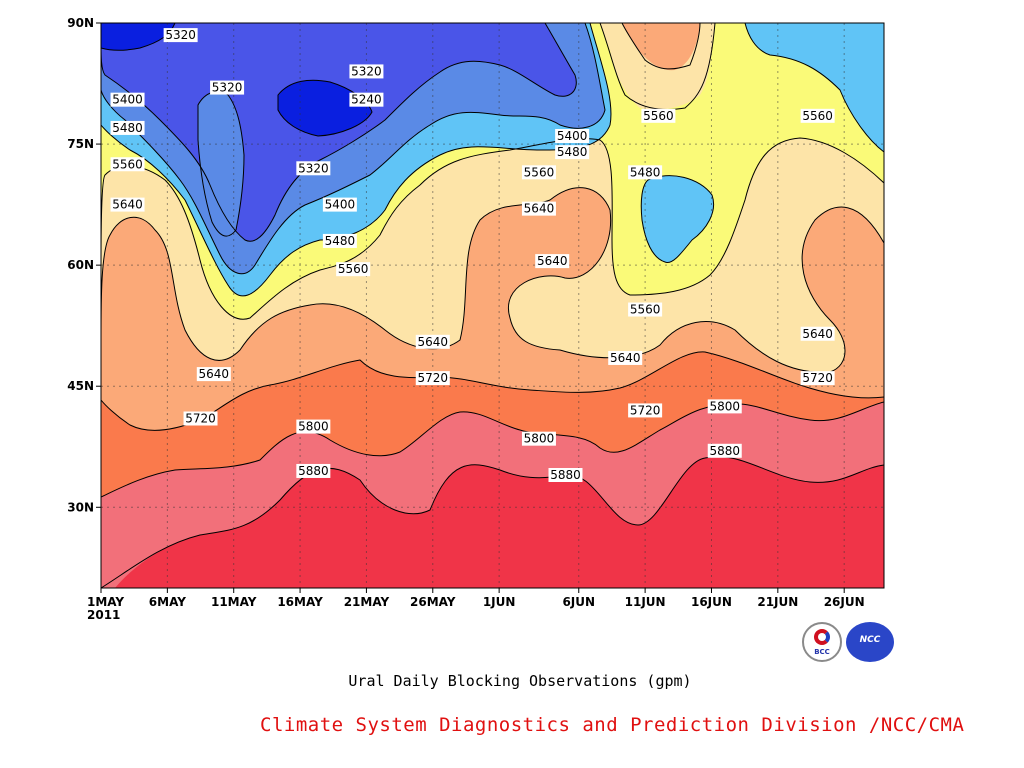 This screenshot has width=1024, height=768. Describe the element at coordinates (661, 46) in the screenshot. I see `contour-line-5640-ne` at that location.